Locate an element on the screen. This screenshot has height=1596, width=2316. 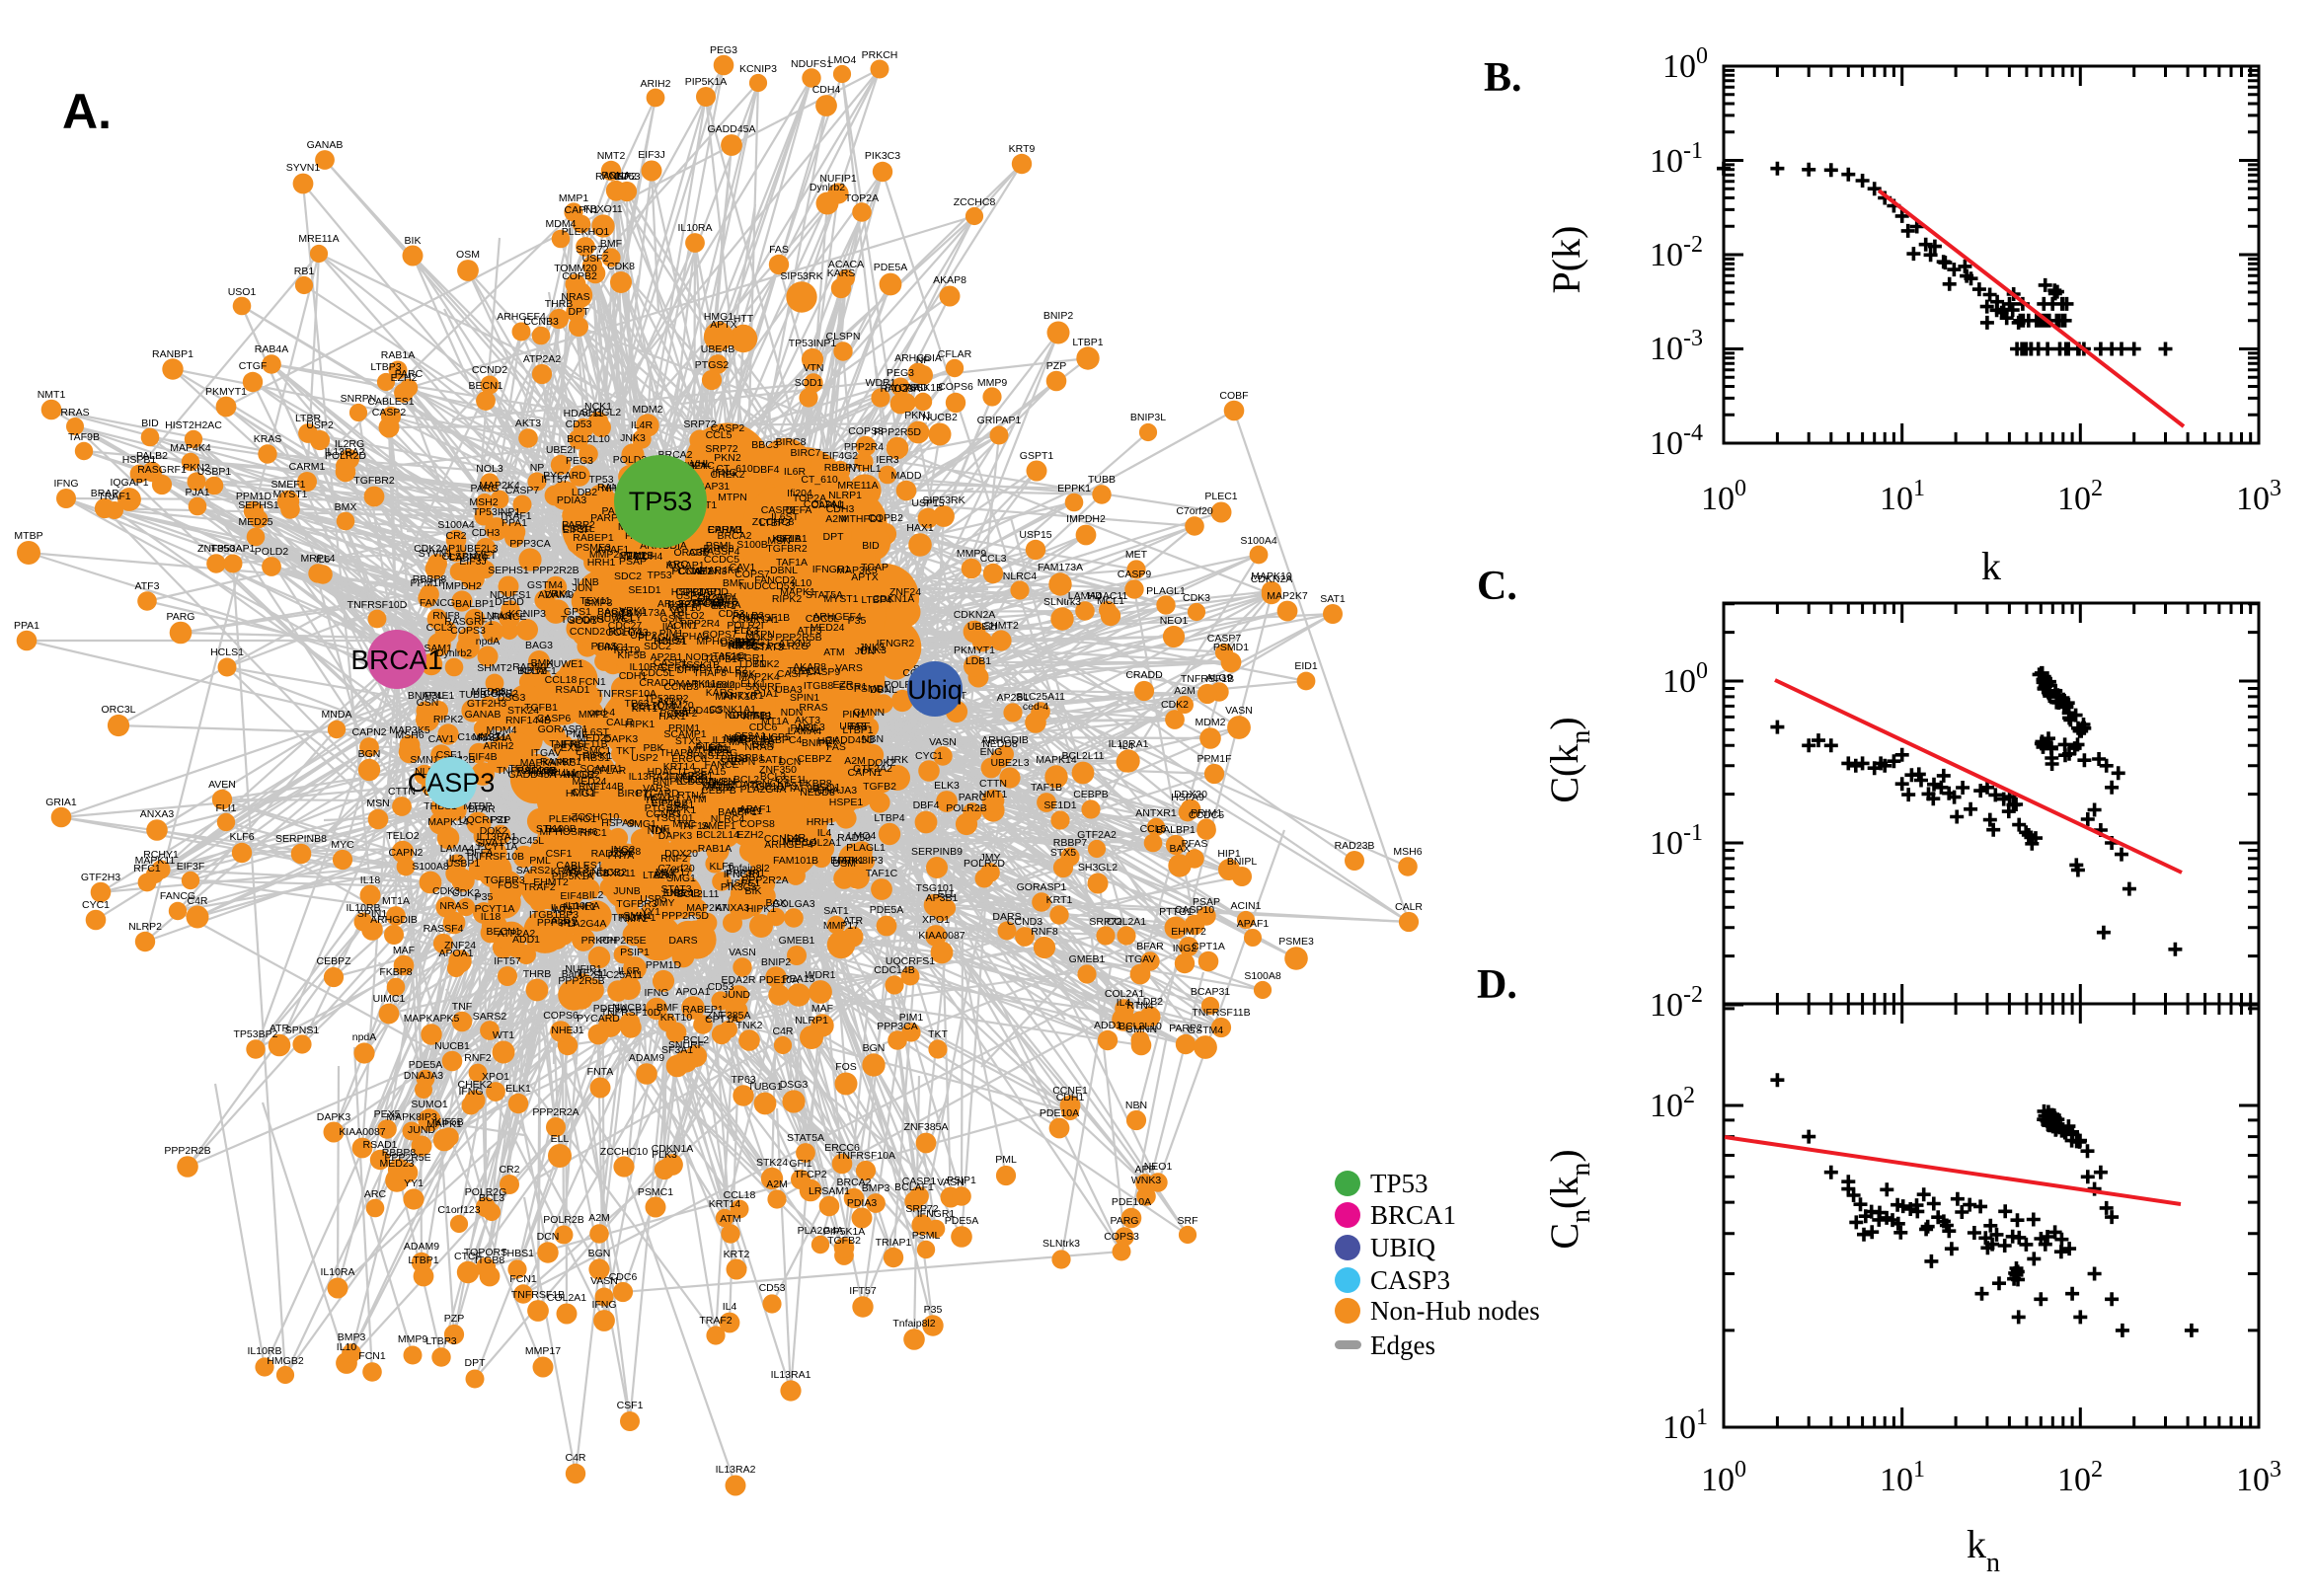
svg-text: CYC1 is located at coordinates (929, 756).